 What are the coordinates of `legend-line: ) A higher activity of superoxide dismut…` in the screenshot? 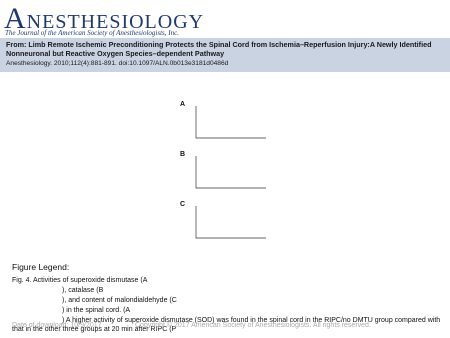 It's located at (226, 325).